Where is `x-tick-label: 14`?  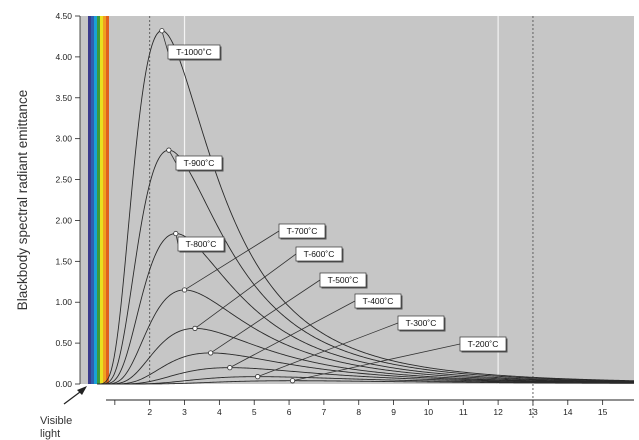
x-tick-label: 14 is located at coordinates (568, 412).